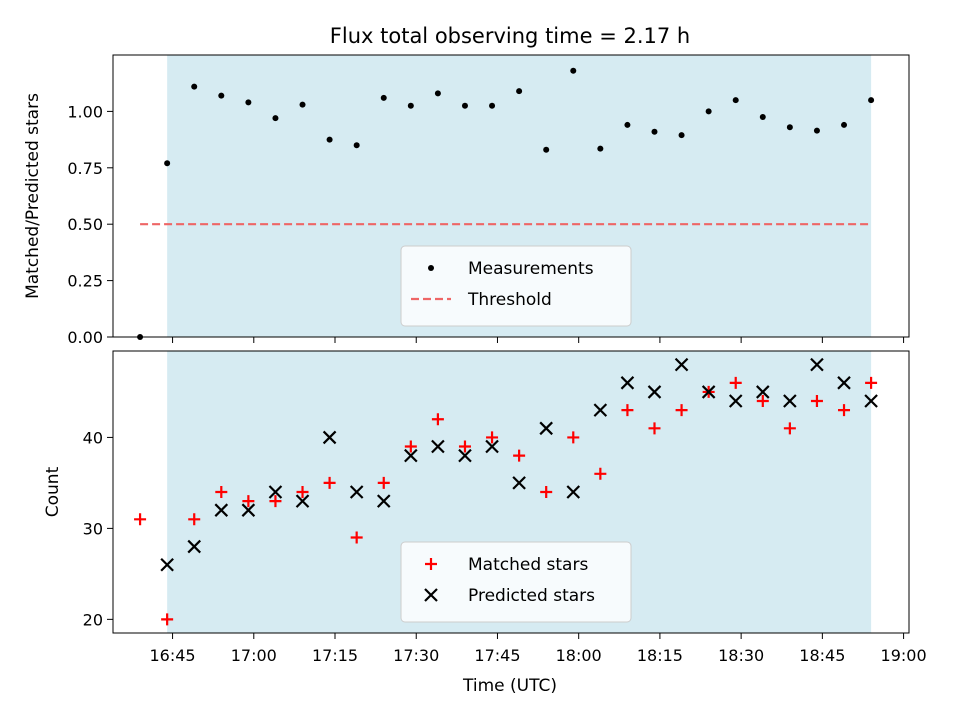  What do you see at coordinates (93, 437) in the screenshot?
I see `y-tick-label: 40` at bounding box center [93, 437].